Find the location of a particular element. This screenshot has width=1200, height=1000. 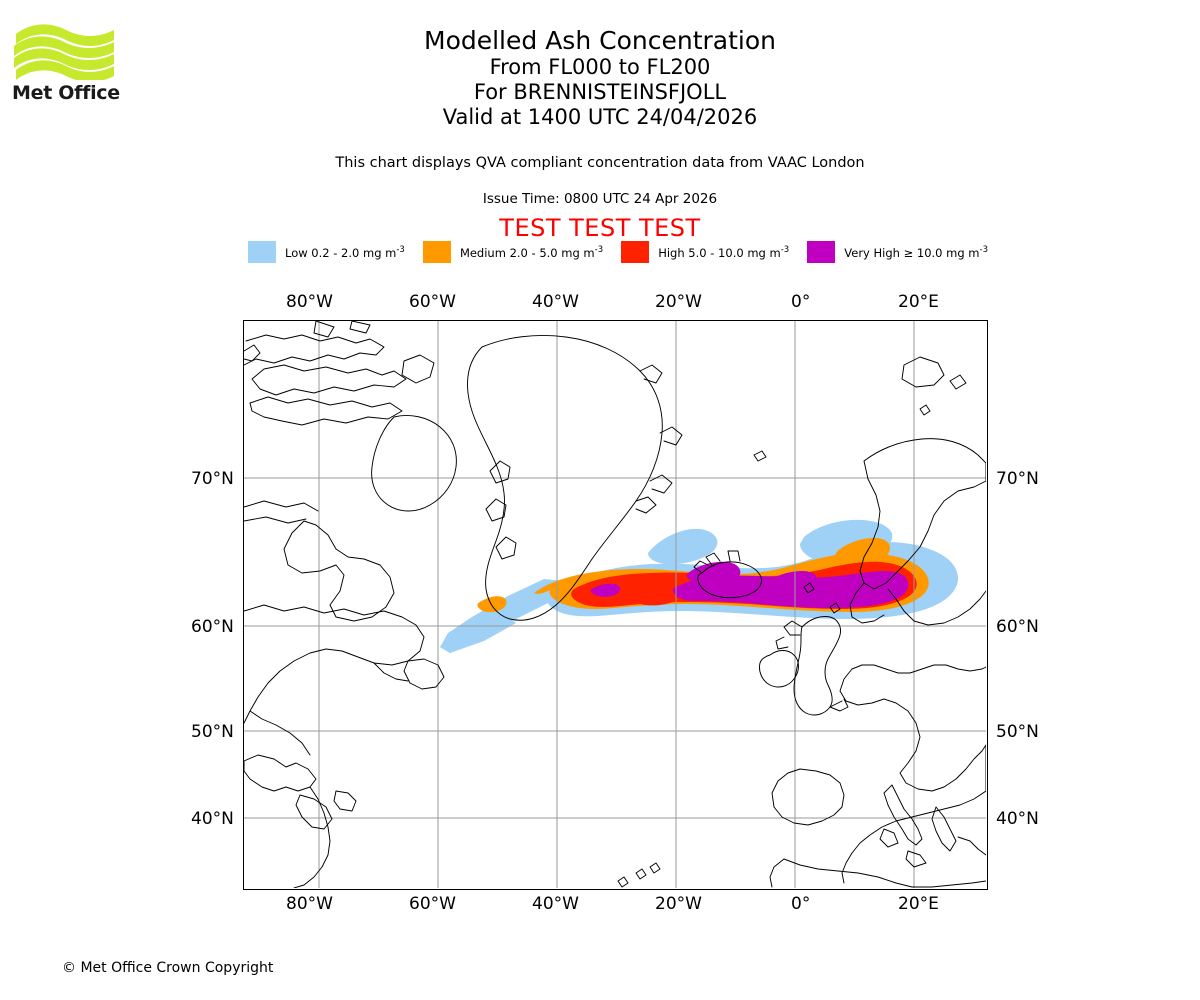

coast-newfoundland is located at coordinates (424, 674).